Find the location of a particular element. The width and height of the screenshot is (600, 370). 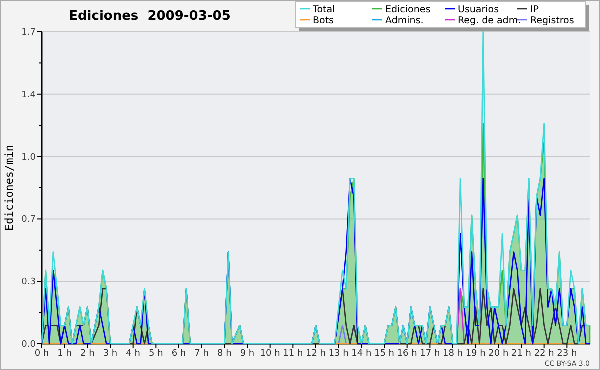

y-tick-label: 1.4 is located at coordinates (29, 95).